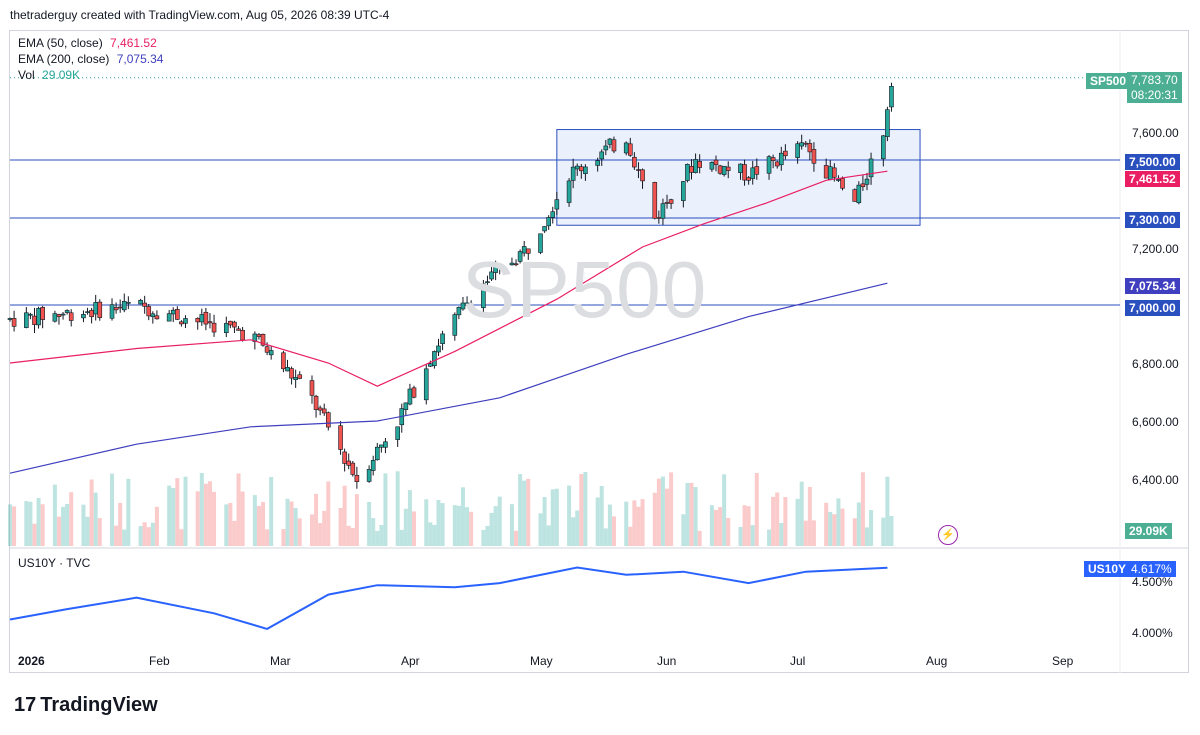 Image resolution: width=1200 pixels, height=735 pixels. Describe the element at coordinates (1152, 582) in the screenshot. I see `us10y-tick: 4.500%` at that location.